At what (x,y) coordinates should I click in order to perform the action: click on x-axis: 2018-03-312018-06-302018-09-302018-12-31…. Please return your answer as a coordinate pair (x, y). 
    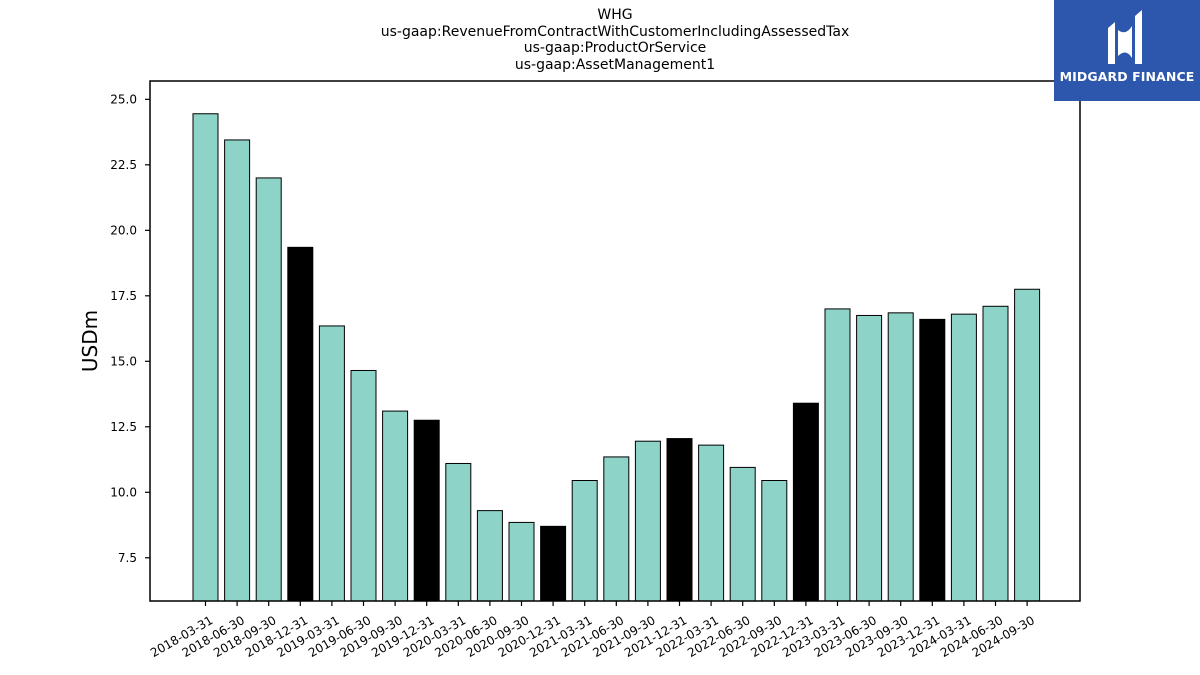
    Looking at the image, I should click on (592, 630).